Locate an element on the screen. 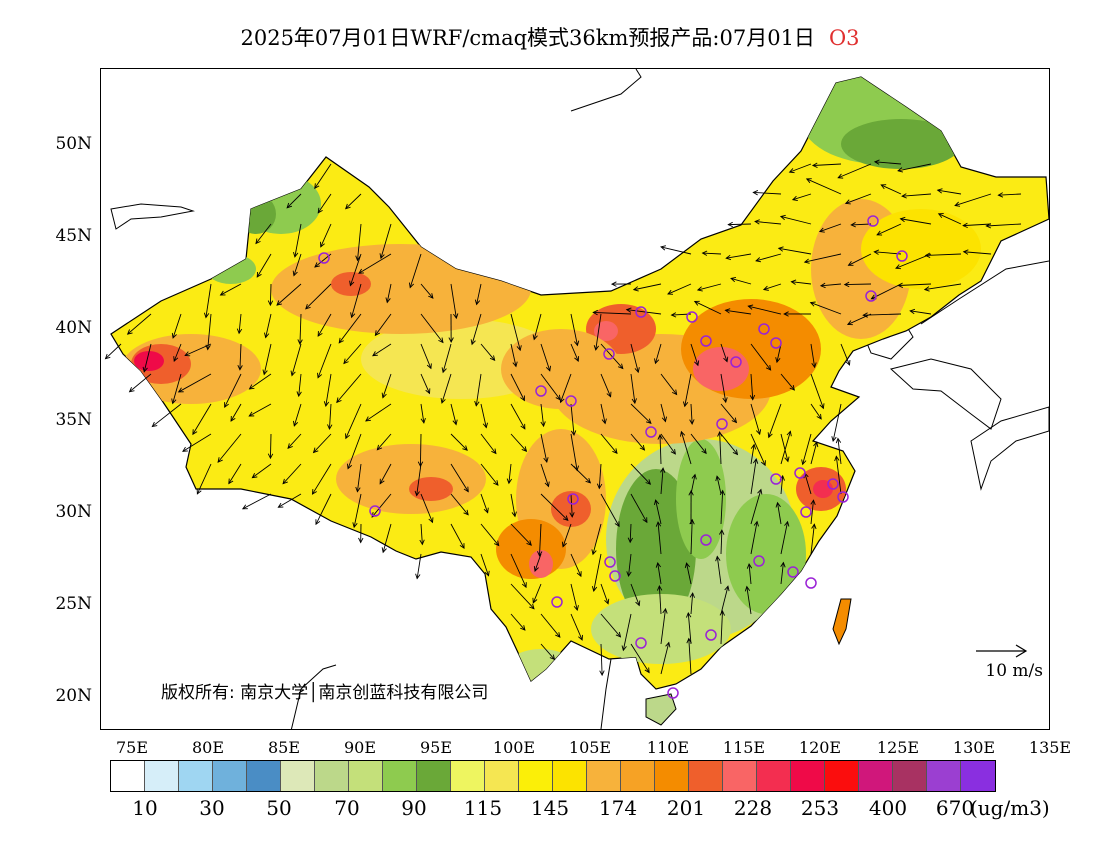  wind-scale-arrow is located at coordinates (1002, 651).